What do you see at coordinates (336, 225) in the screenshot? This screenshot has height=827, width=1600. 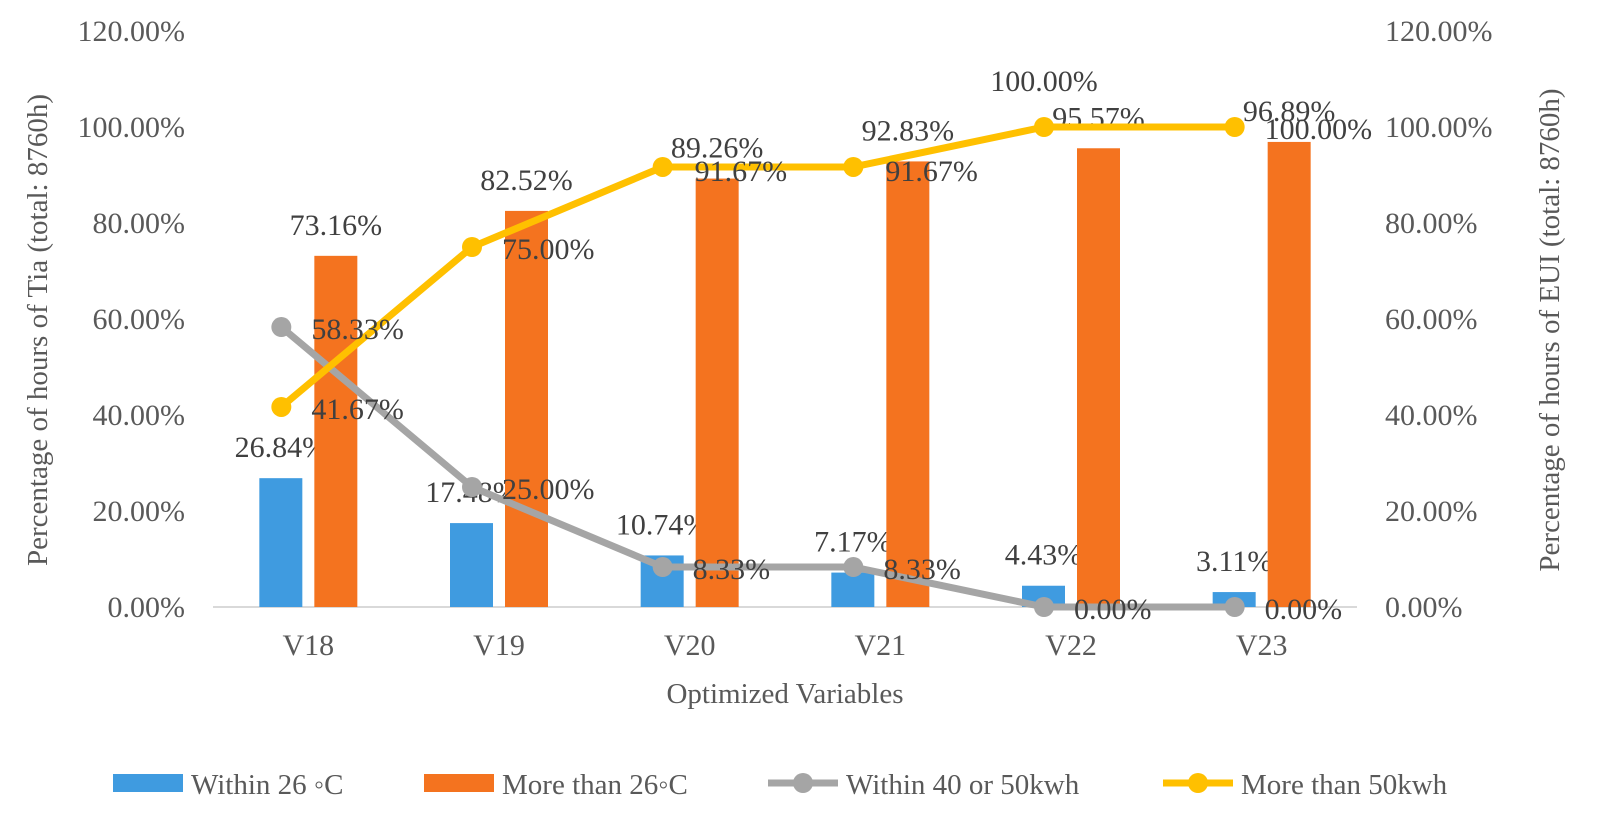 I see `bar-data-label: 73.16%` at bounding box center [336, 225].